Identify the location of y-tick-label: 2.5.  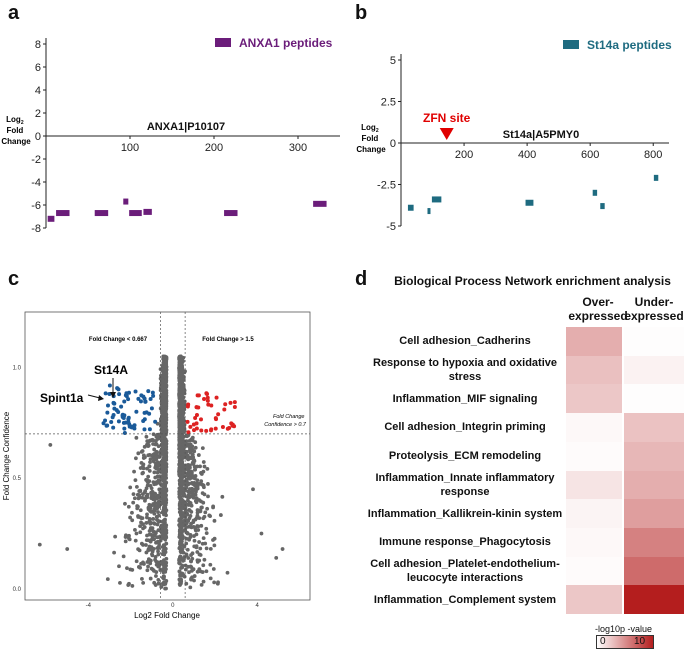
(388, 103).